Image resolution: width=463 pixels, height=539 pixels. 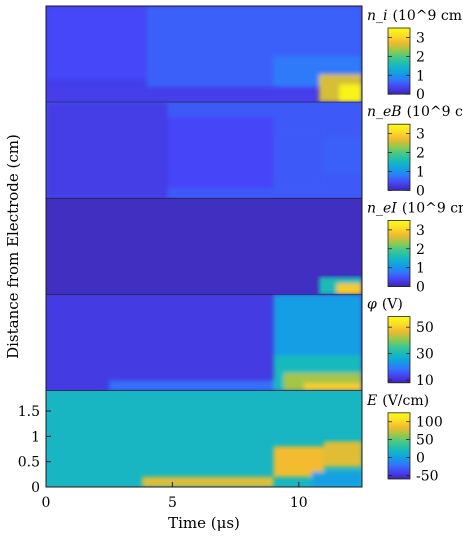 What do you see at coordinates (428, 16) in the screenshot?
I see `colorbar-ni-unit: (10^9 cm^-3)` at bounding box center [428, 16].